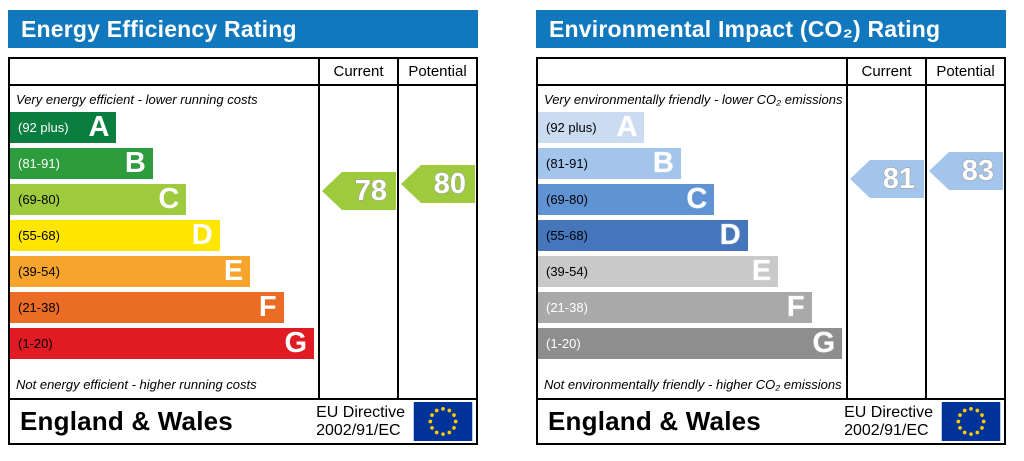  I want to click on potential-rating-arrow: 80, so click(438, 184).